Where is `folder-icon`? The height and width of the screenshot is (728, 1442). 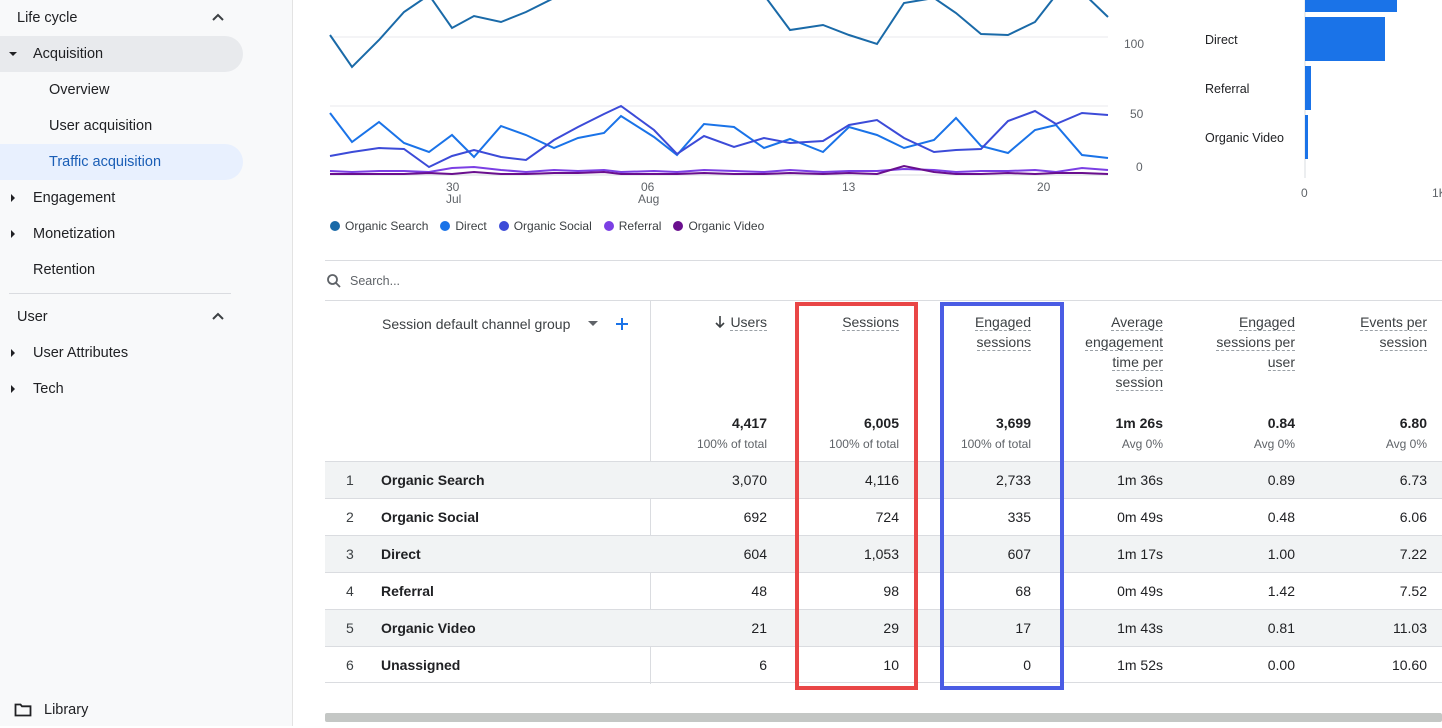
folder-icon is located at coordinates (23, 710).